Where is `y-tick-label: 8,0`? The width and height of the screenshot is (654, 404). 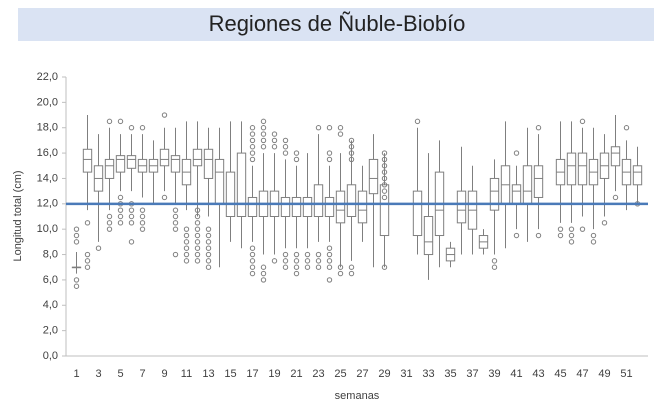
y-tick-label: 8,0 is located at coordinates (50, 254).